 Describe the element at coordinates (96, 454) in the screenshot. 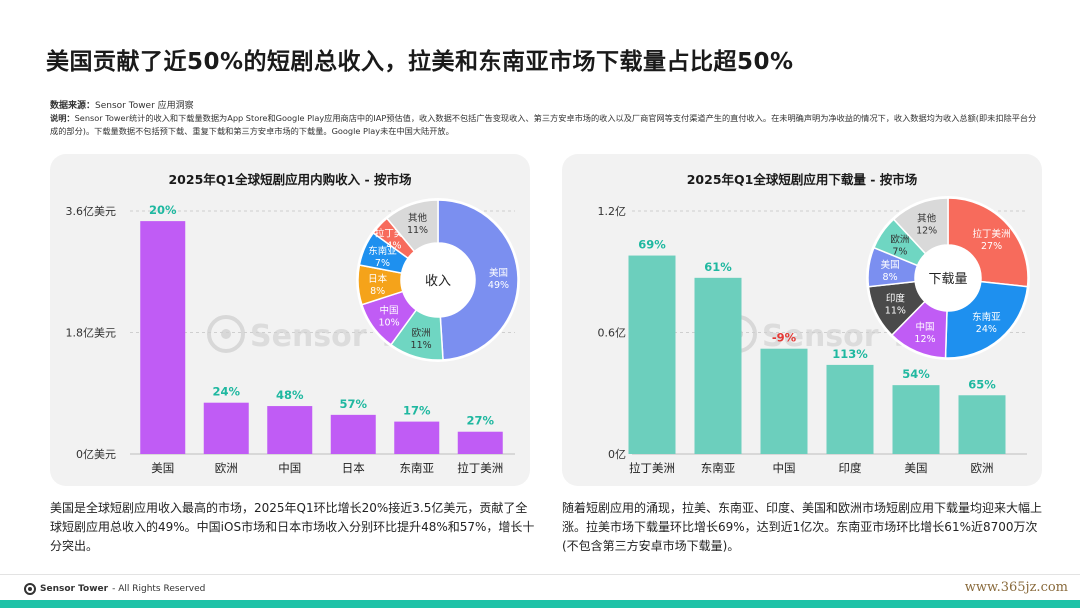

I see `y-tick-label: 0亿美元` at that location.